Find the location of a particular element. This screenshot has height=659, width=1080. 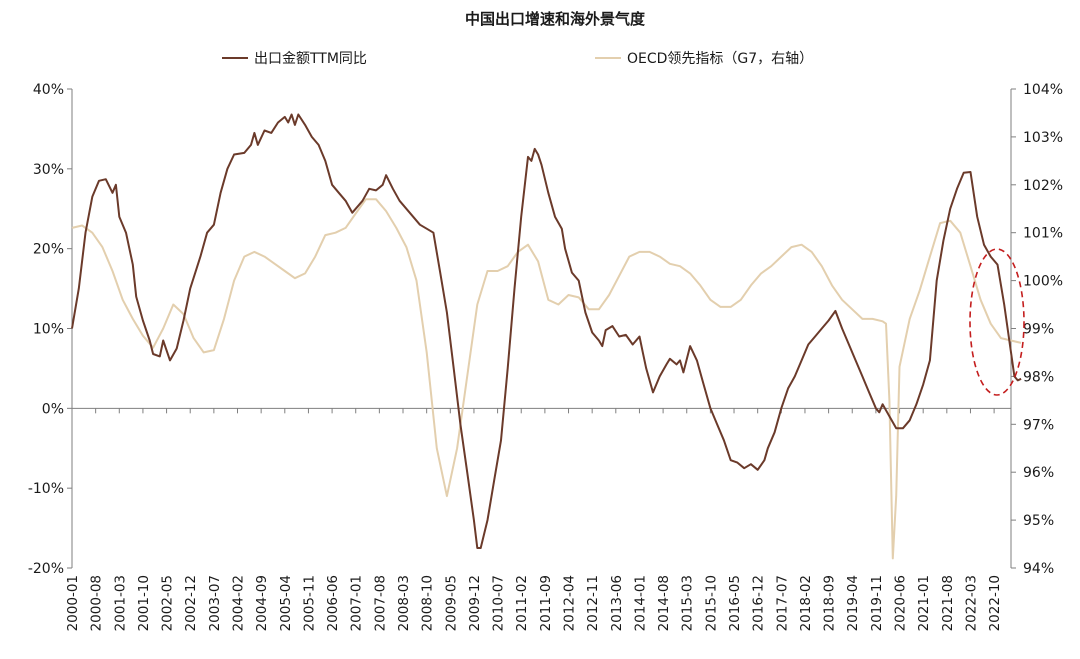

y-right-tick-label: 97% is located at coordinates (1038, 425).